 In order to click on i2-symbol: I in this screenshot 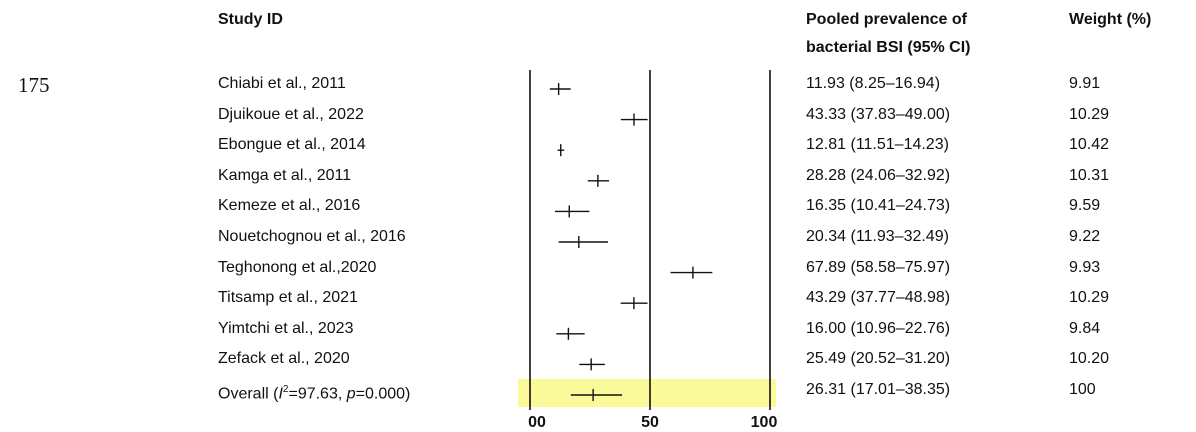, I will do `click(280, 394)`.